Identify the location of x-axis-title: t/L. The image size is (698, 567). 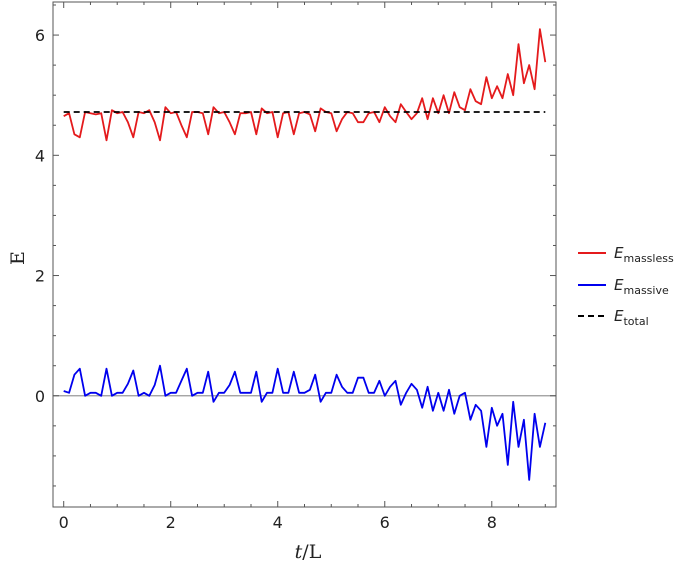
(308, 552).